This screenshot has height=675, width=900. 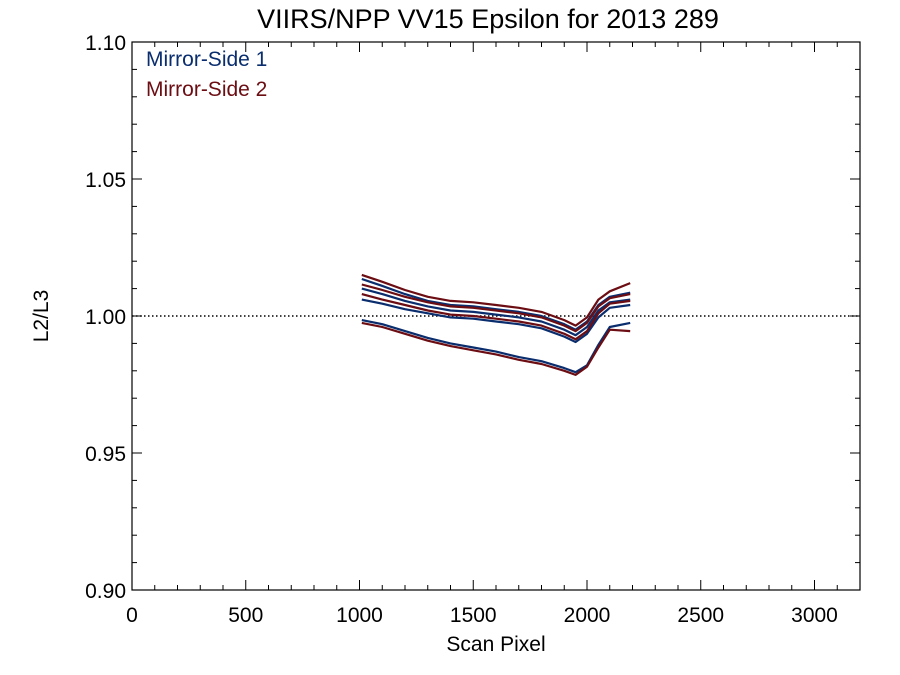 What do you see at coordinates (700, 615) in the screenshot?
I see `x-tick-label: 2500` at bounding box center [700, 615].